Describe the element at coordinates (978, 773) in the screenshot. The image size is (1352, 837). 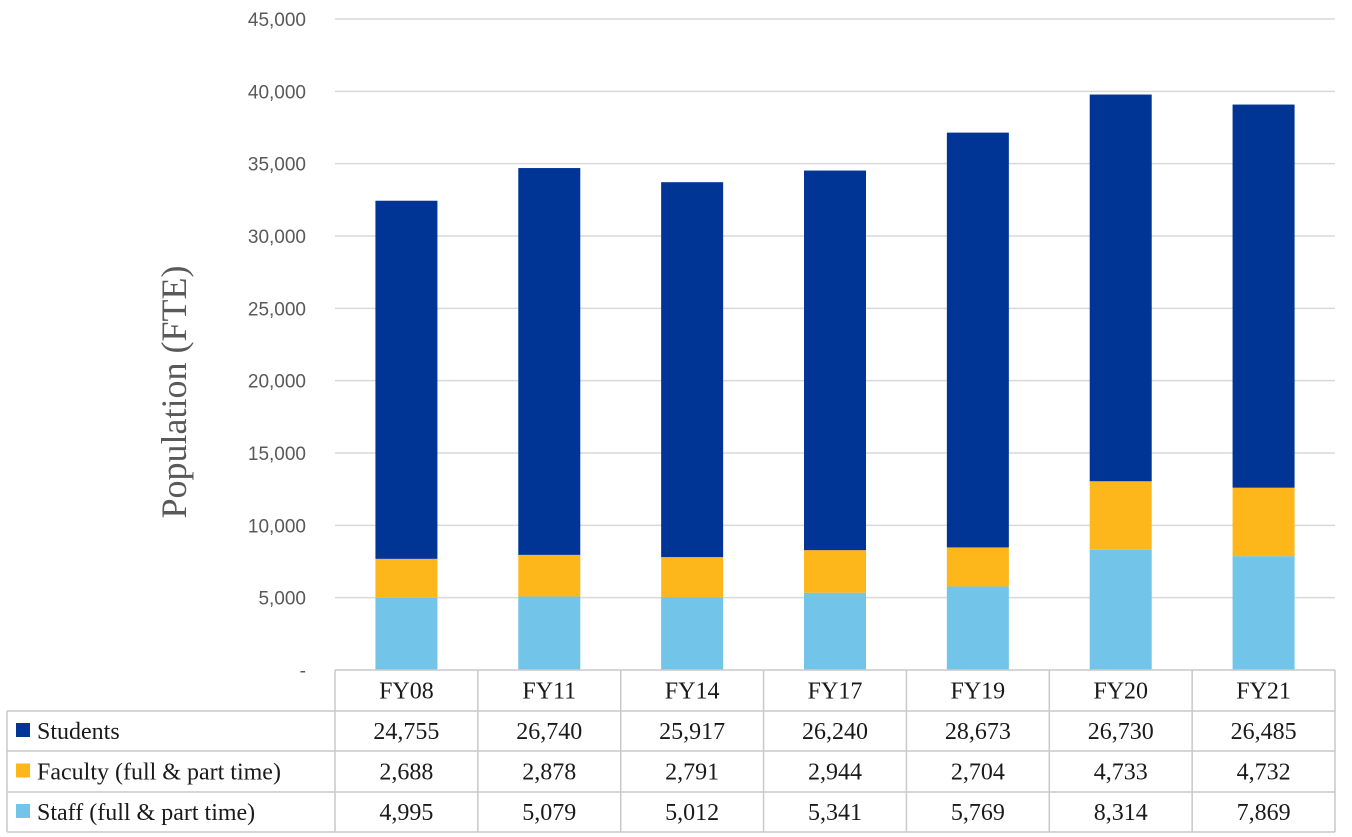
I see `data-label: 2,704` at that location.